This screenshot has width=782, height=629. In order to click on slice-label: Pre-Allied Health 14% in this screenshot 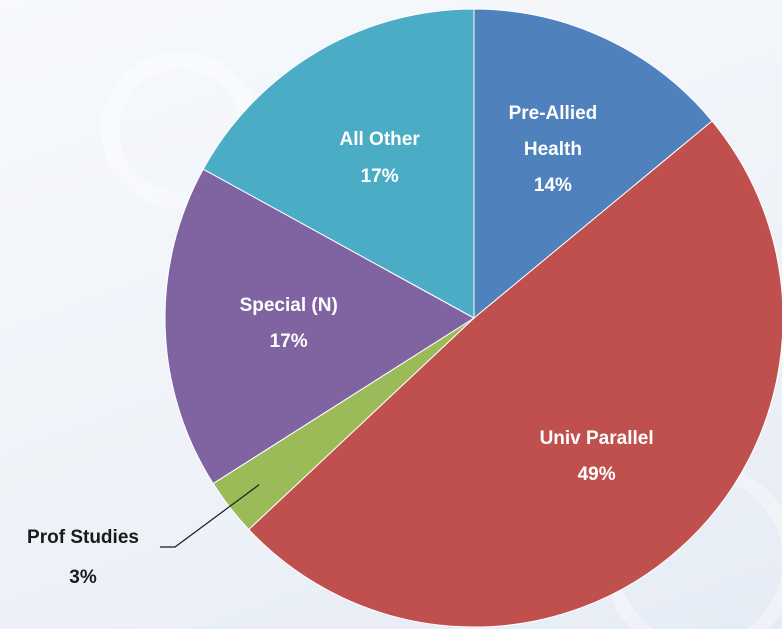, I will do `click(553, 150)`.